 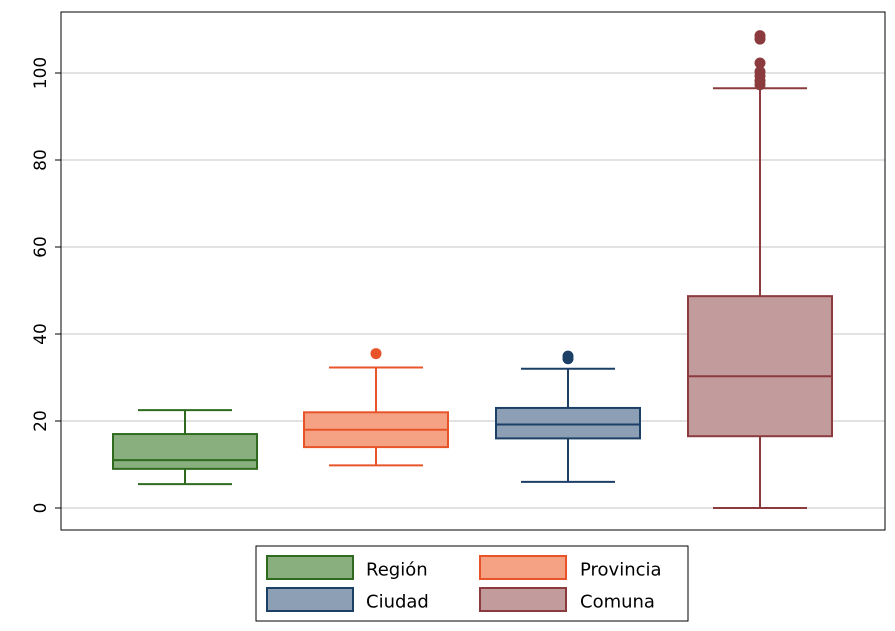 I want to click on box-ciudad, so click(x=568, y=416).